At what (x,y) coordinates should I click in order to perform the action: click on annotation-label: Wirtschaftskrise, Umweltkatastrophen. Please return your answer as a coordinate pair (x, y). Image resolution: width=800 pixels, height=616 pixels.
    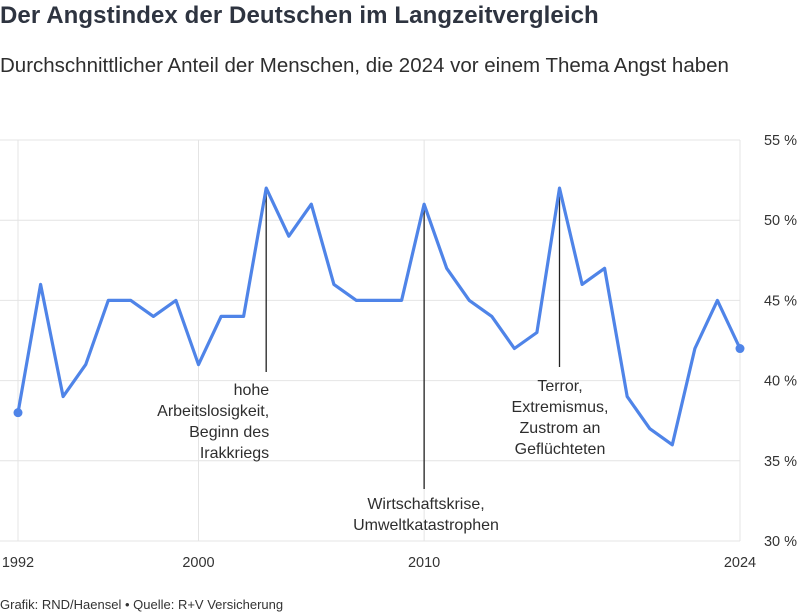
    Looking at the image, I should click on (426, 515).